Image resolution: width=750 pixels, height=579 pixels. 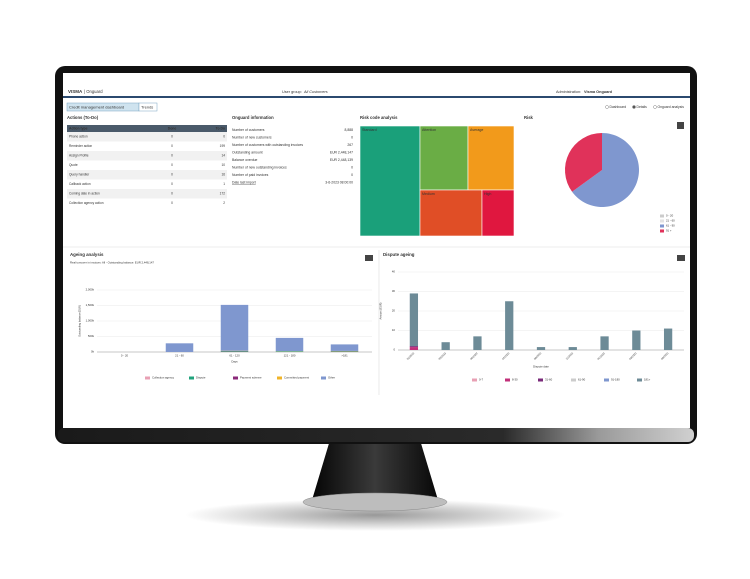 I want to click on x-tick-label: 07/2022, so click(x=506, y=356).